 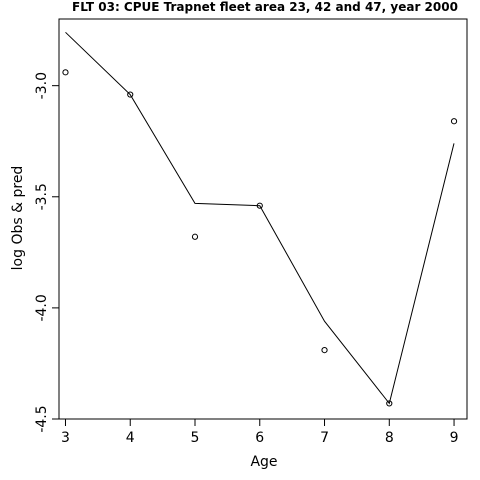 I want to click on x-tick-label: 5, so click(x=195, y=438).